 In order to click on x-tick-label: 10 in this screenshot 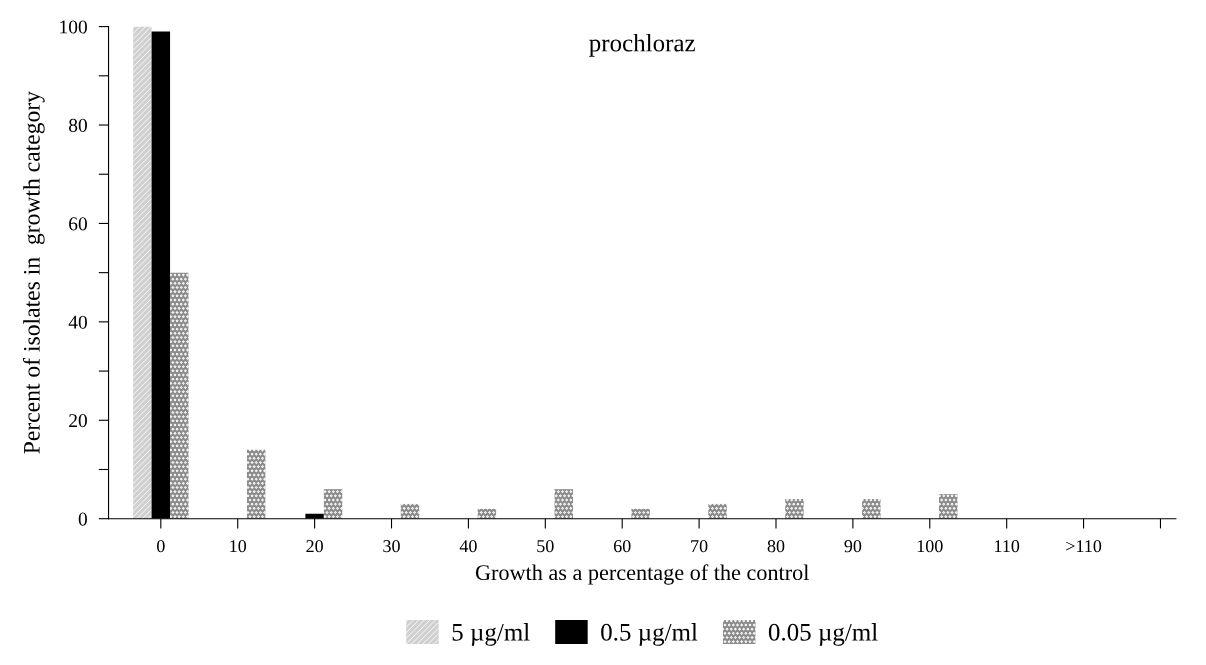, I will do `click(238, 546)`.